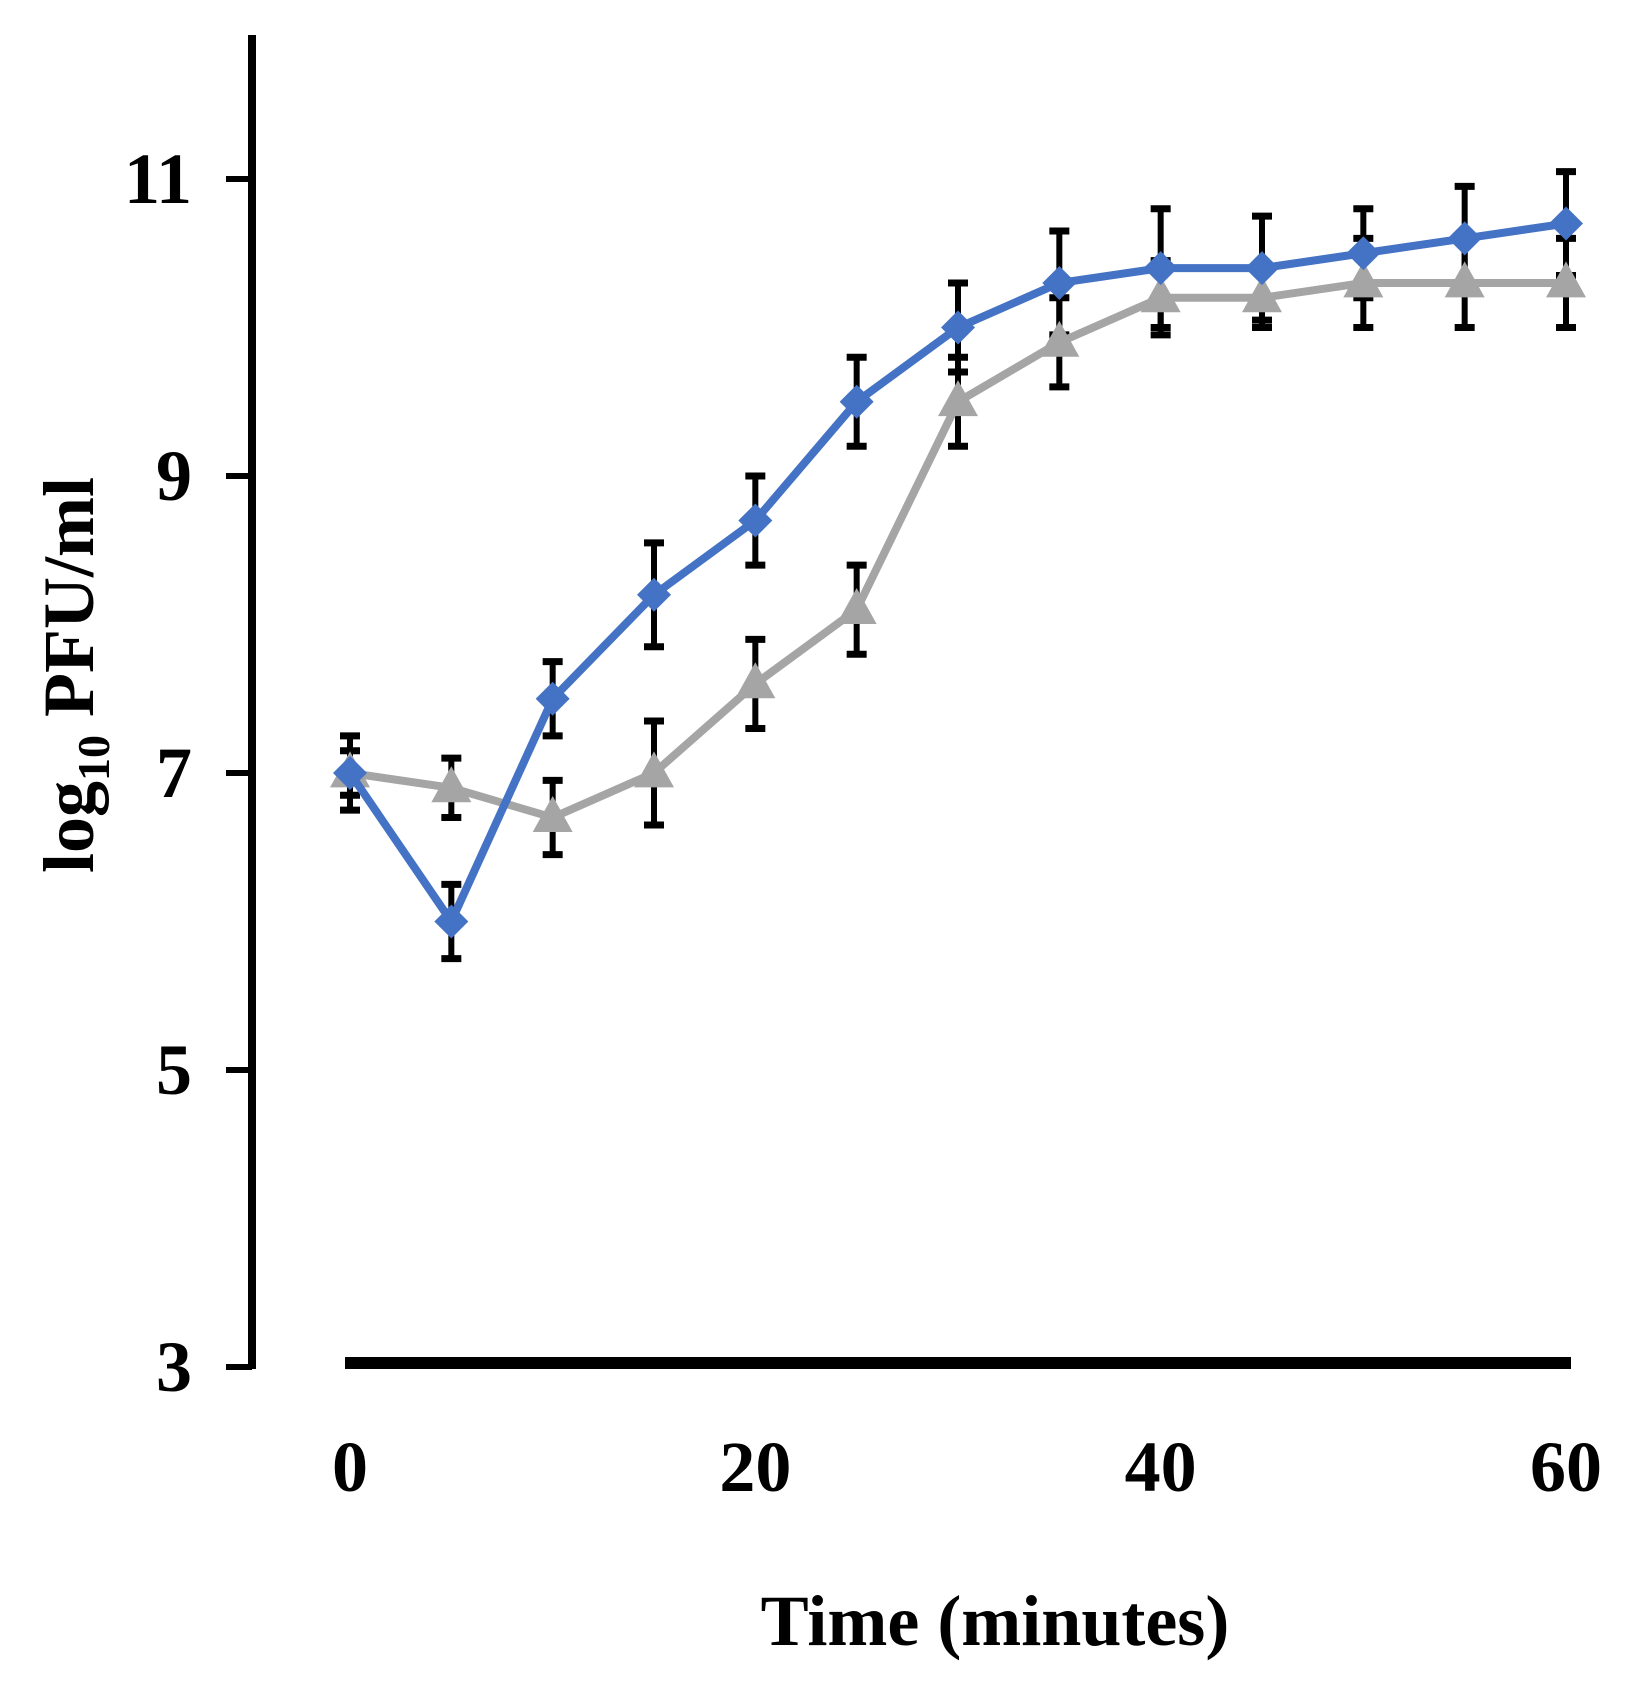 The image size is (1631, 1684). Describe the element at coordinates (93, 758) in the screenshot. I see `y-axis-title-subscript: 10` at that location.